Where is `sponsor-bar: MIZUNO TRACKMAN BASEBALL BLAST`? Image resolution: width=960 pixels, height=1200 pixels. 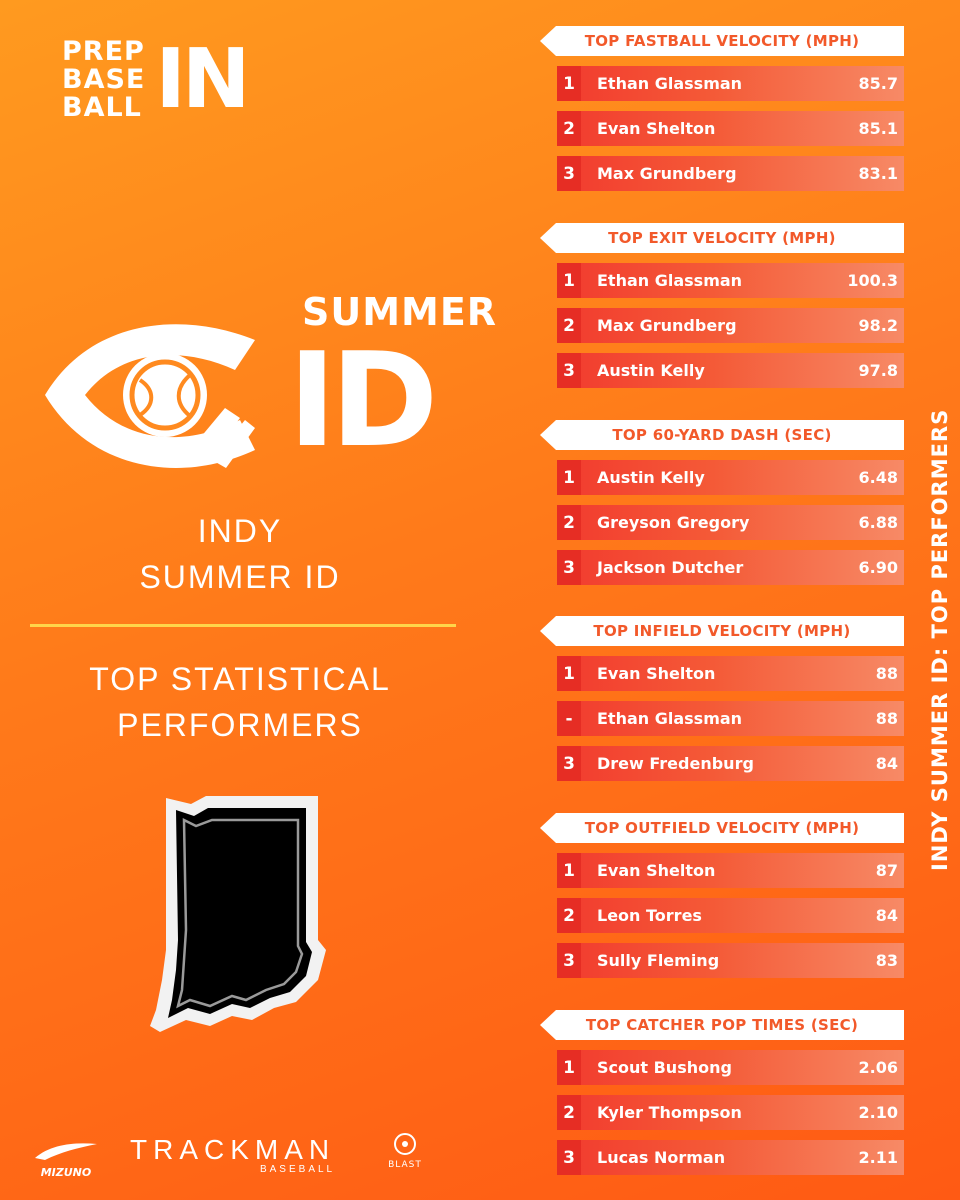 sponsor-bar: MIZUNO TRACKMAN BASEBALL BLAST is located at coordinates (250, 1155).